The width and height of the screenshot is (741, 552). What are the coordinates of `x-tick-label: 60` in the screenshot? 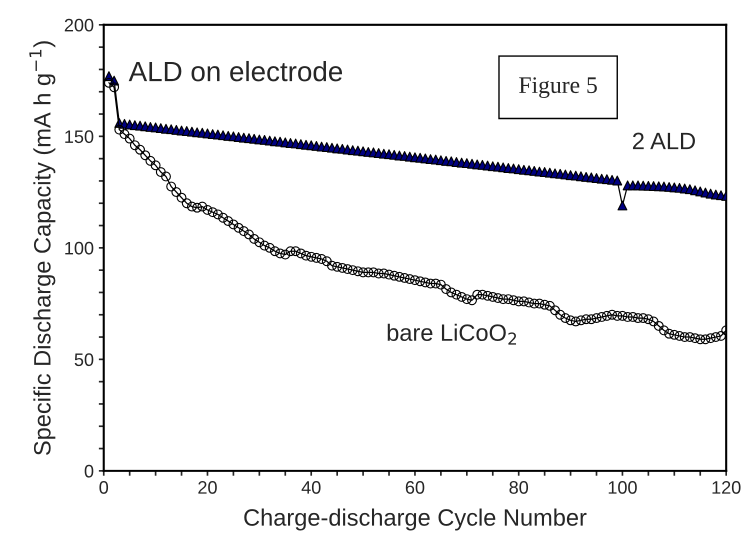 It's located at (415, 487).